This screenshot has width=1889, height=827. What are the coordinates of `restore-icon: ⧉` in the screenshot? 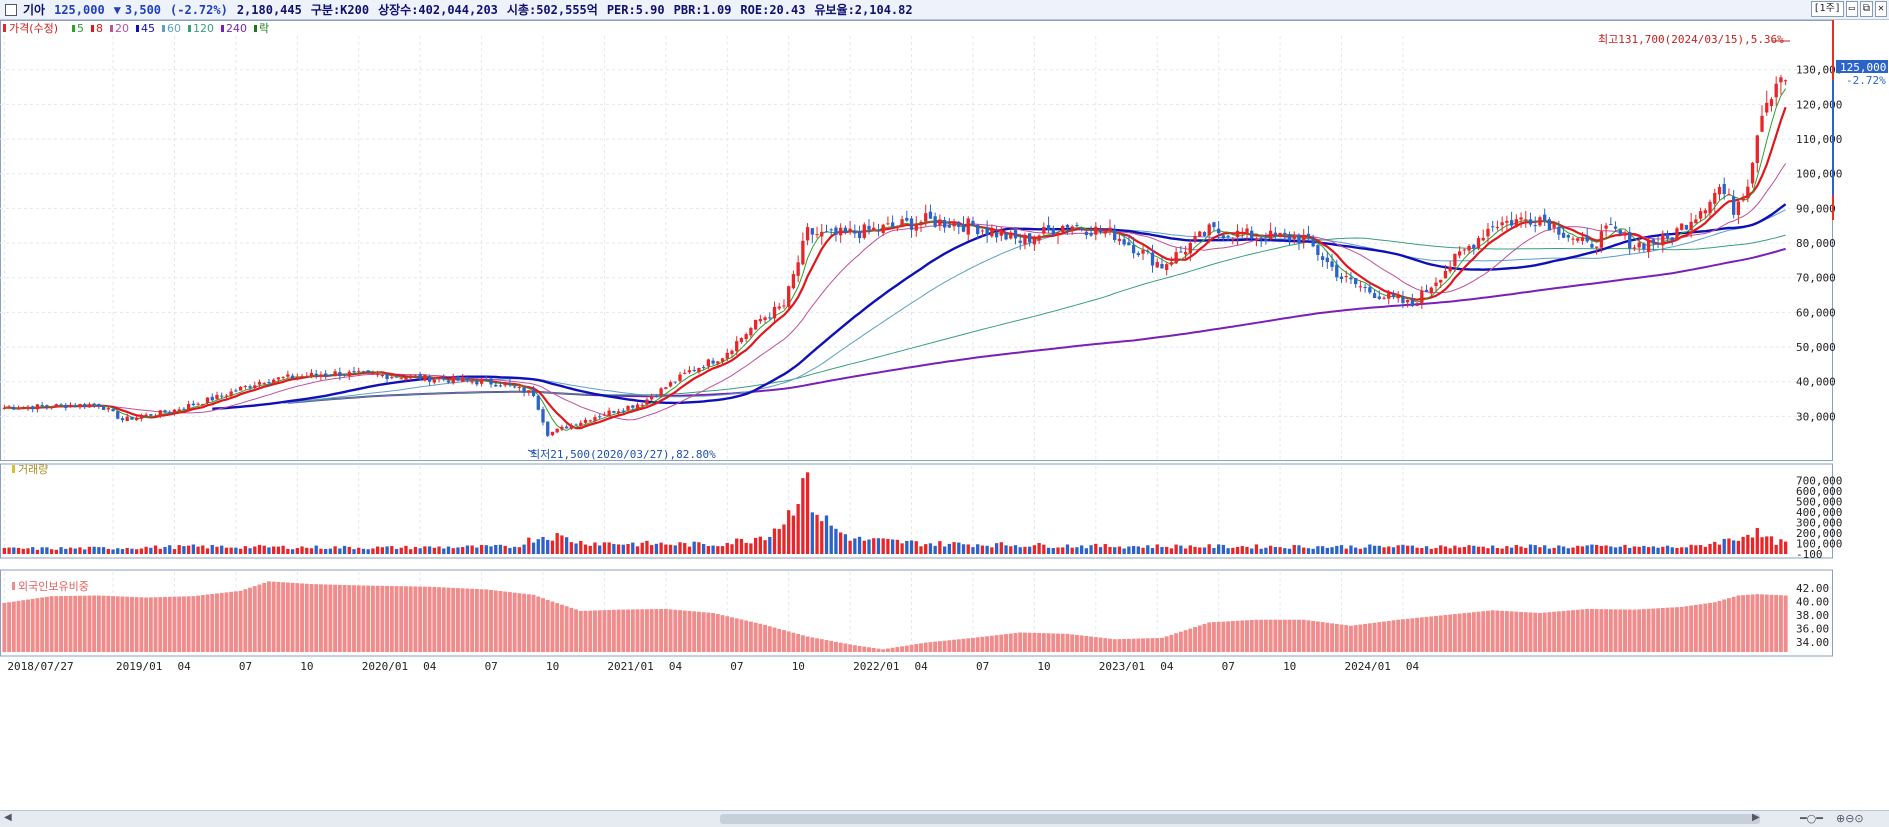 It's located at (1866, 9).